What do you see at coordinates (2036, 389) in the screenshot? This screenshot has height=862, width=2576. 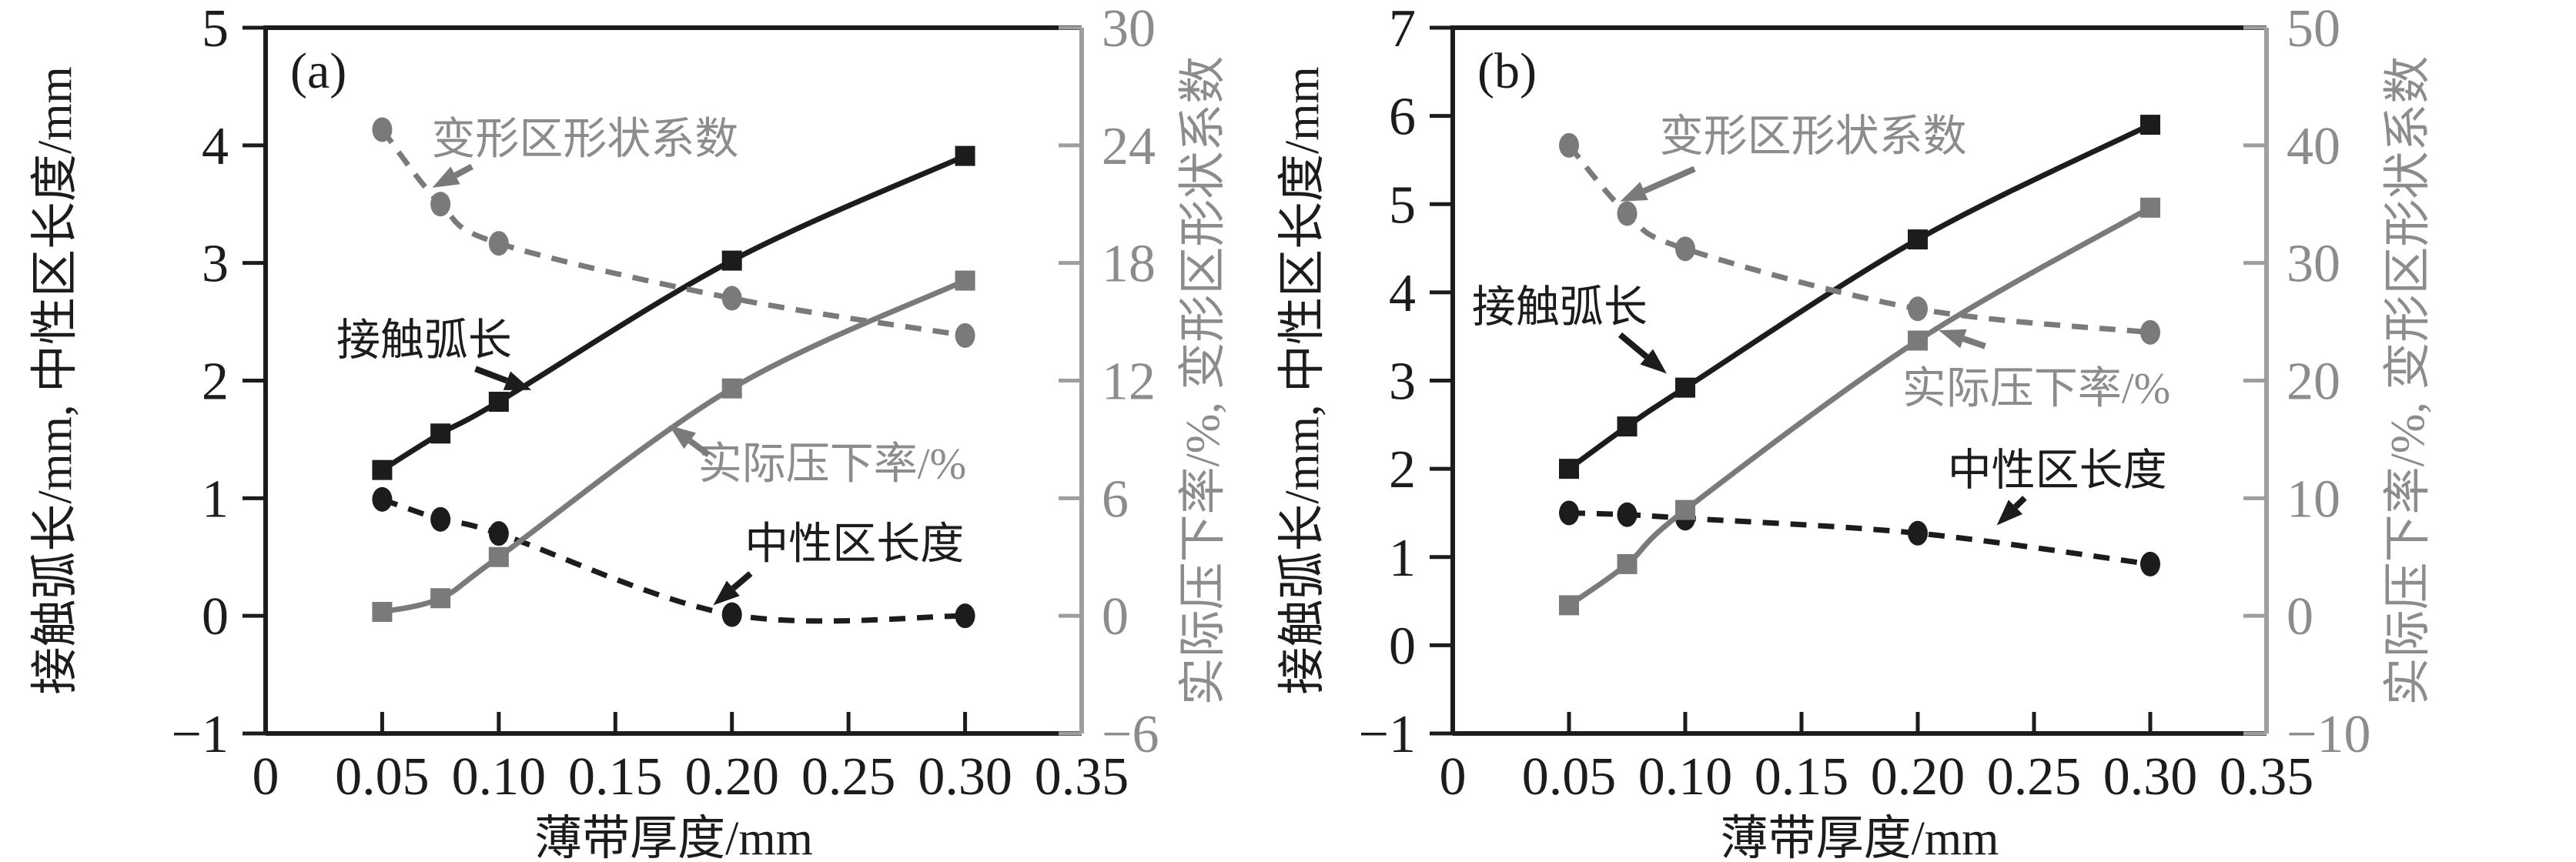 I see `annotation-label: 实际压下率/%` at bounding box center [2036, 389].